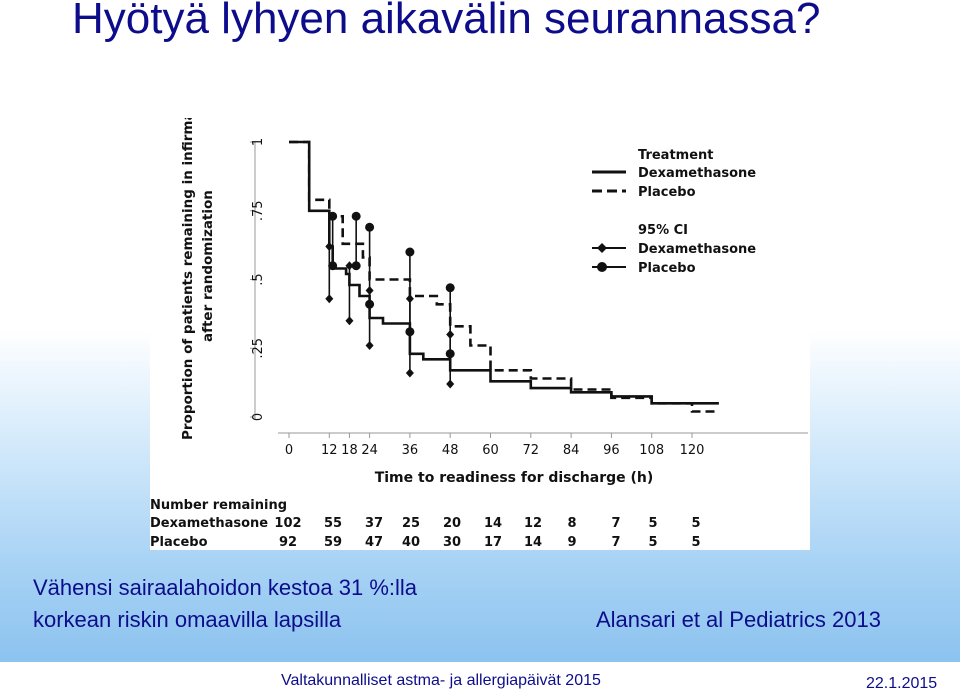 The width and height of the screenshot is (960, 695). What do you see at coordinates (571, 450) in the screenshot?
I see `x-tick-label: 84` at bounding box center [571, 450].